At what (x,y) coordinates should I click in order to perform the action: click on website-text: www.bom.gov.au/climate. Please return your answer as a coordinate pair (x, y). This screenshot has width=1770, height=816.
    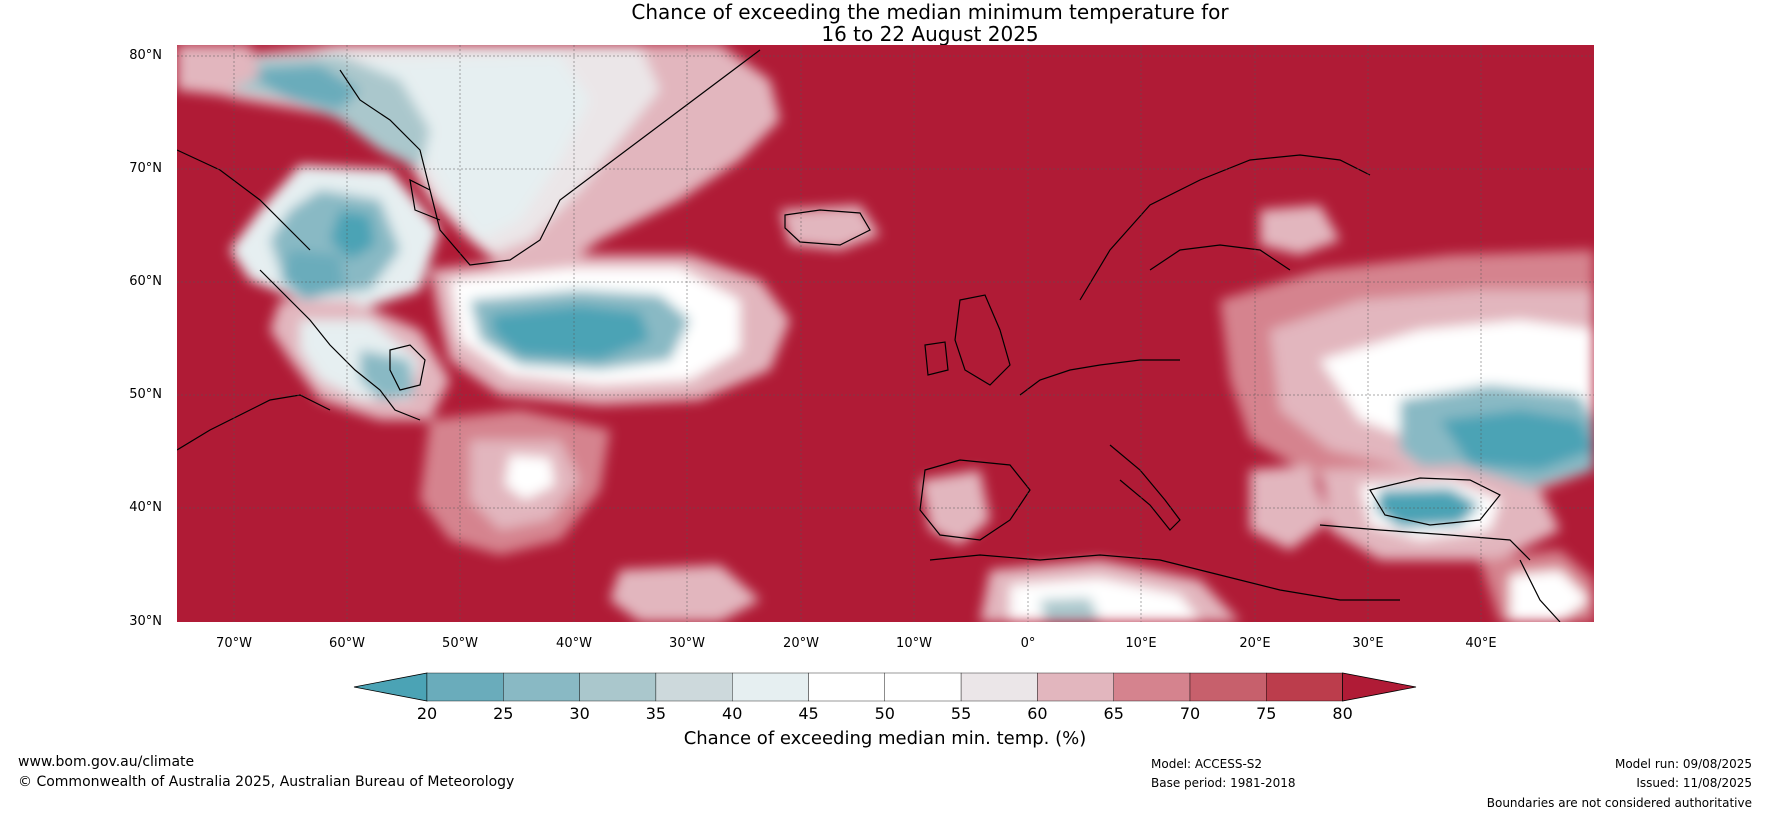
    Looking at the image, I should click on (106, 762).